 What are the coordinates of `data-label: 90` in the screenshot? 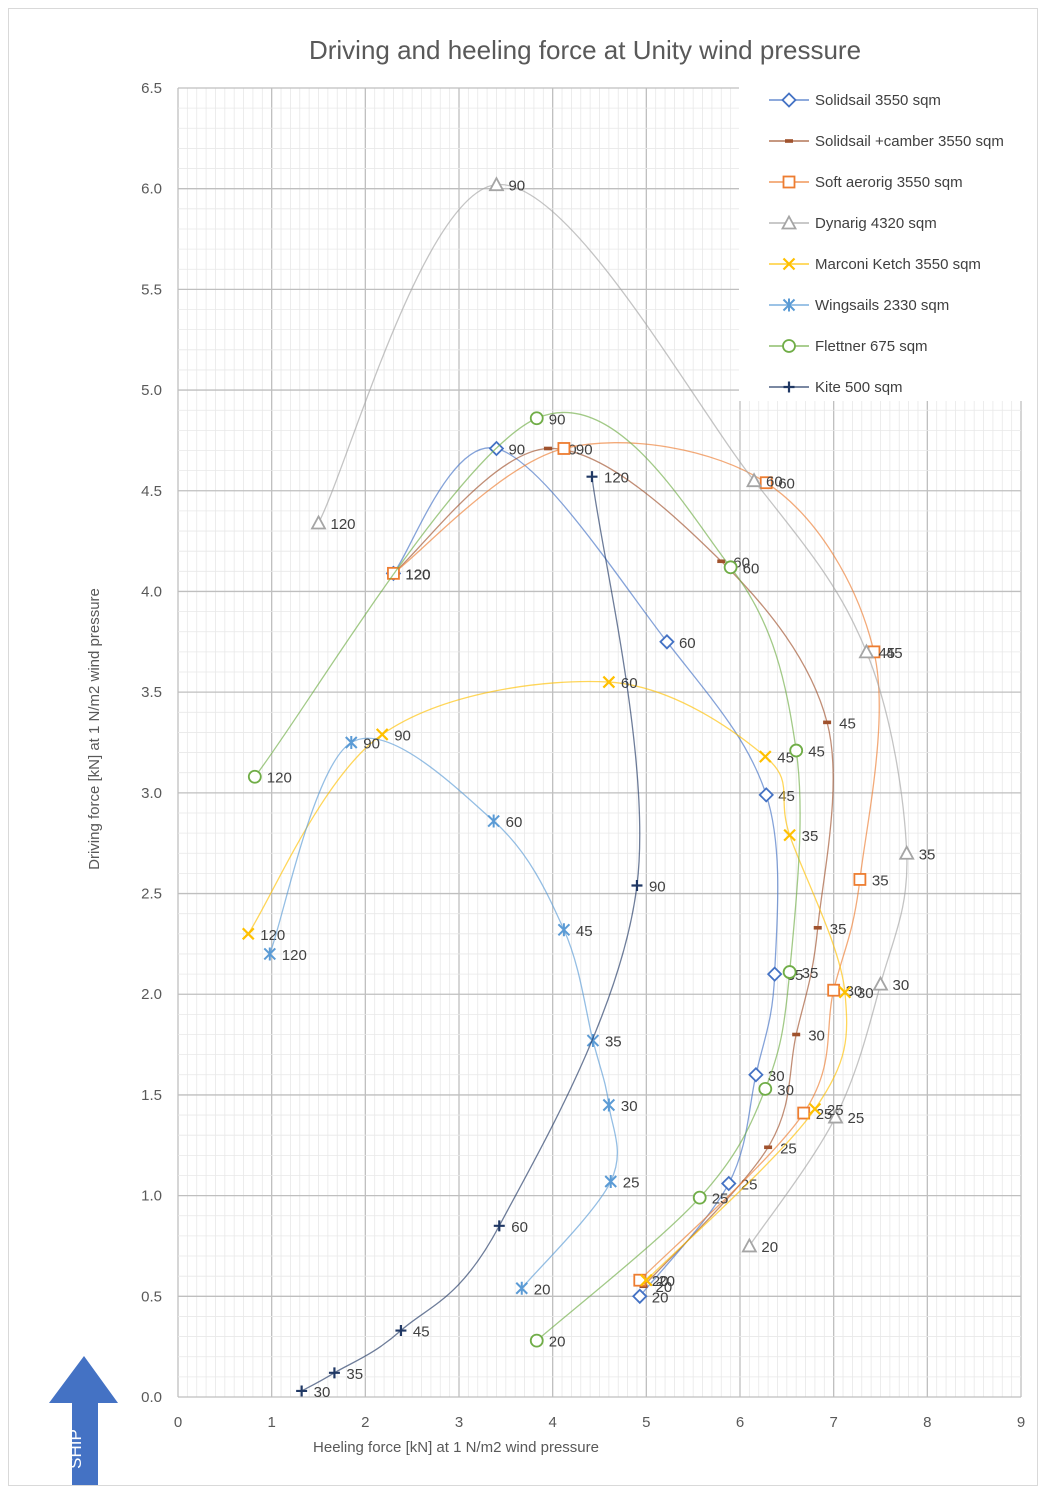 It's located at (371, 744).